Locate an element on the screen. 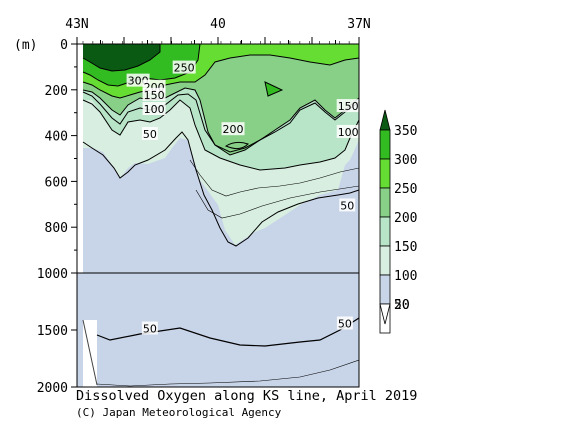 The width and height of the screenshot is (570, 423). y-axis: 0 200 400 600 800 1000 1500 2000 is located at coordinates (57, 217).